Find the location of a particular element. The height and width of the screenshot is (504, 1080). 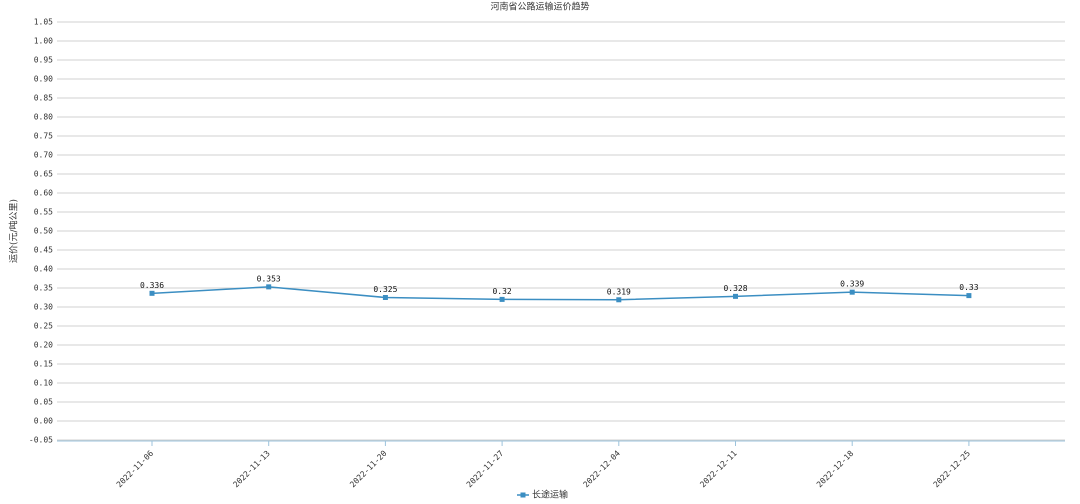

x-tick-label: 2022-11-13 is located at coordinates (251, 469).